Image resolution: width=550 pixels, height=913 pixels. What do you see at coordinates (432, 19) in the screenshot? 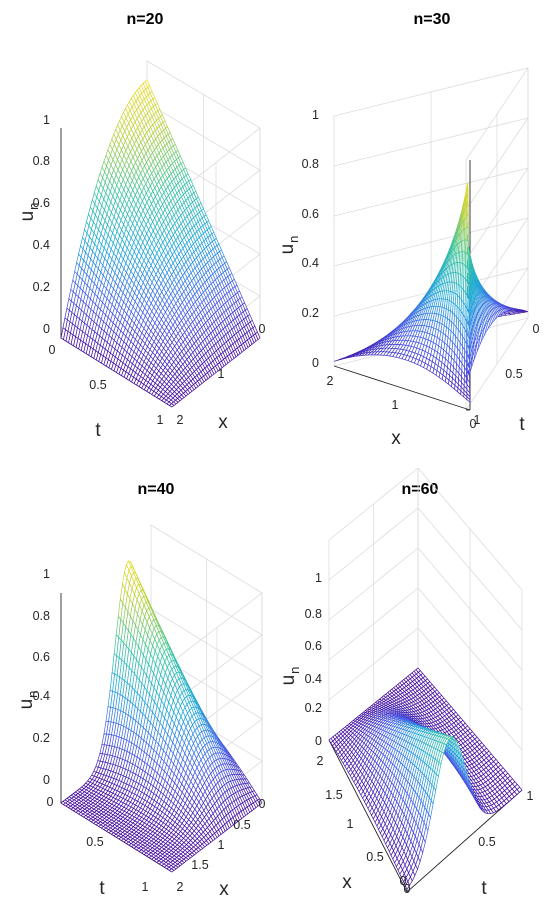
I see `plot-title: n=30` at bounding box center [432, 19].